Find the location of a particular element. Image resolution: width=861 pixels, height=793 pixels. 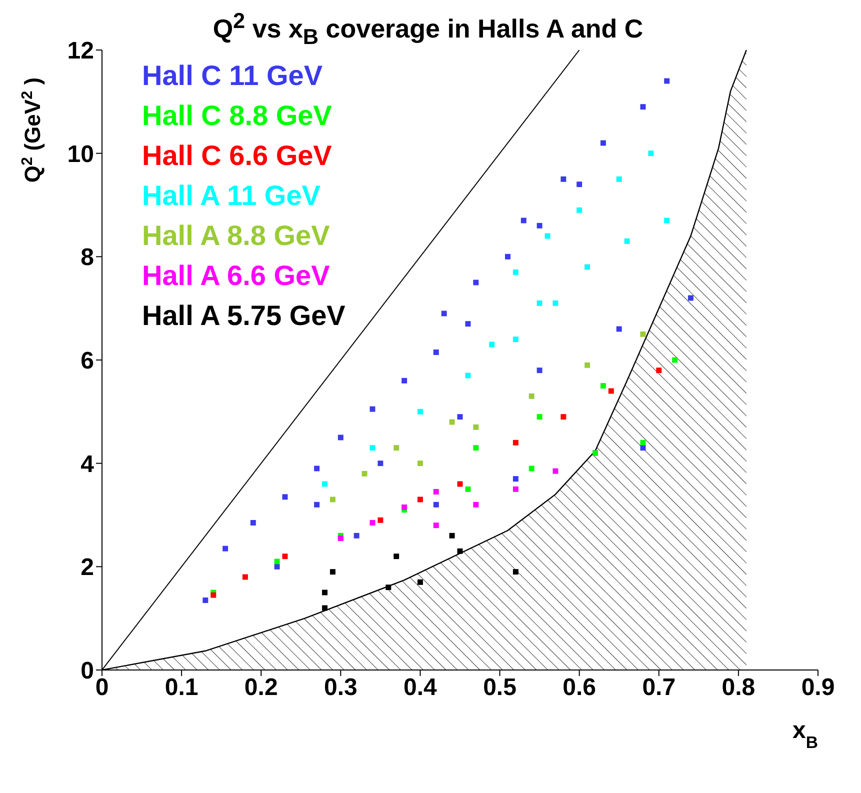

x-tick-label: 0.4 is located at coordinates (421, 688).